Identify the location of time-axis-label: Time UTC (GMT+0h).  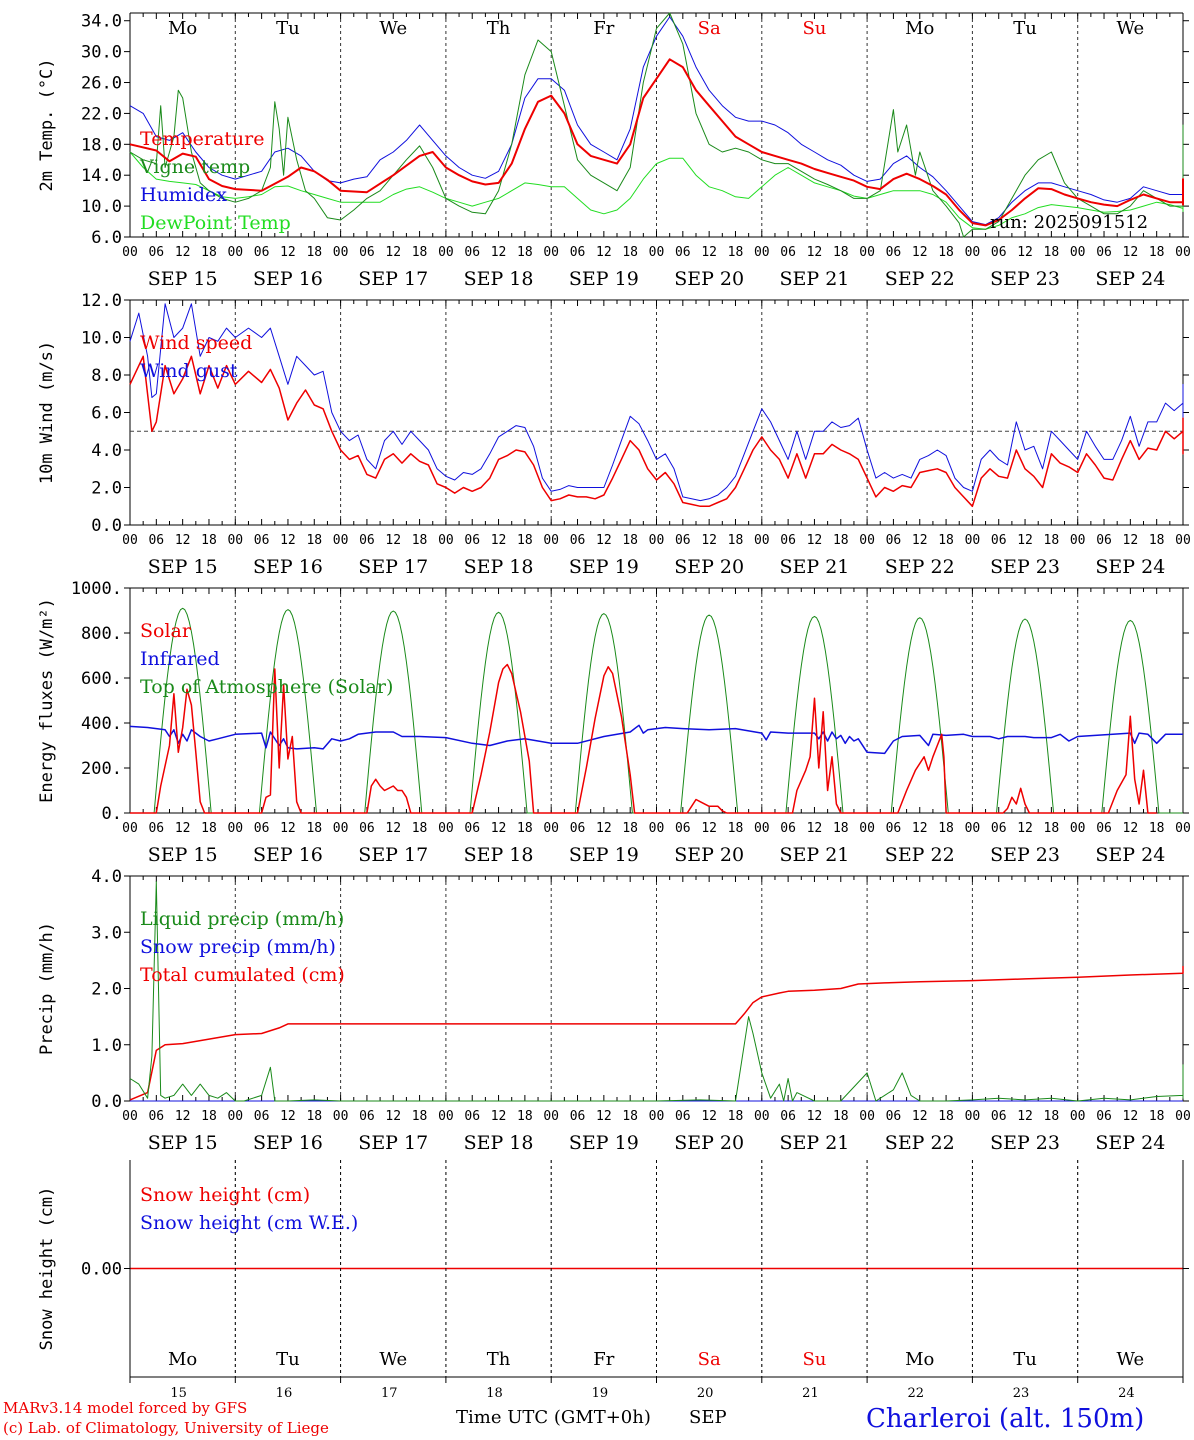
(553, 1417).